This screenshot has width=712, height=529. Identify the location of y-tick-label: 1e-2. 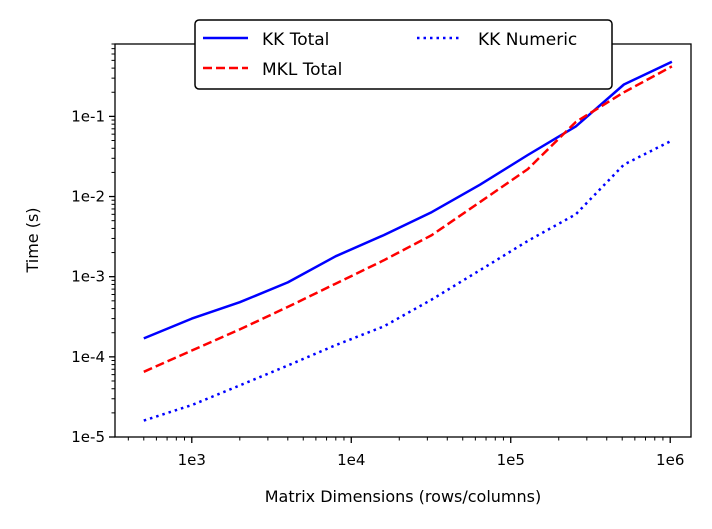
(88, 197).